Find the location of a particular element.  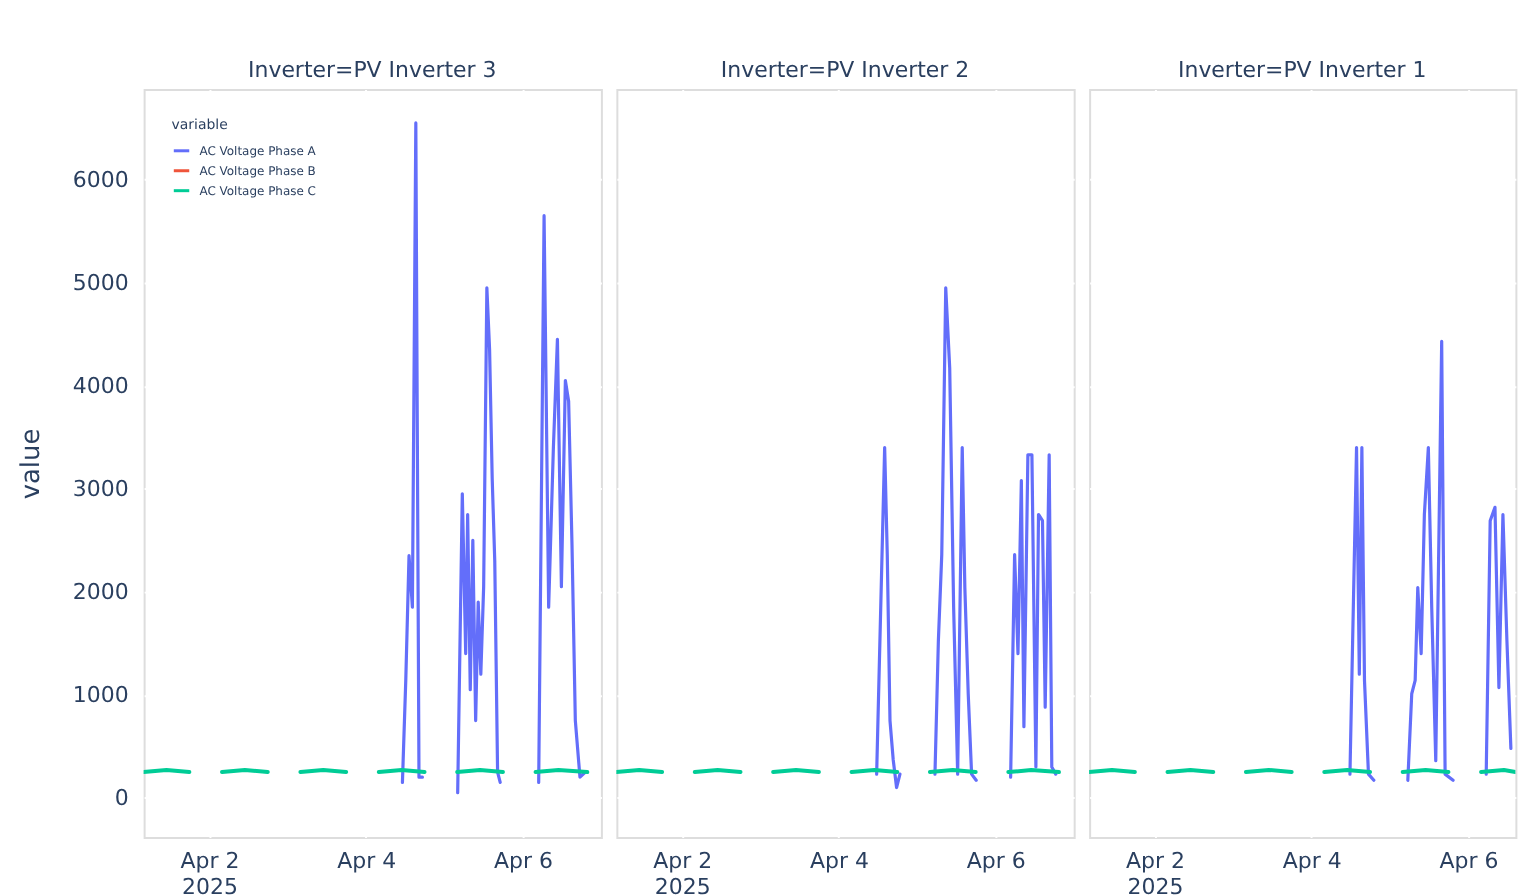

y-tick-label: 1000 is located at coordinates (100, 694).